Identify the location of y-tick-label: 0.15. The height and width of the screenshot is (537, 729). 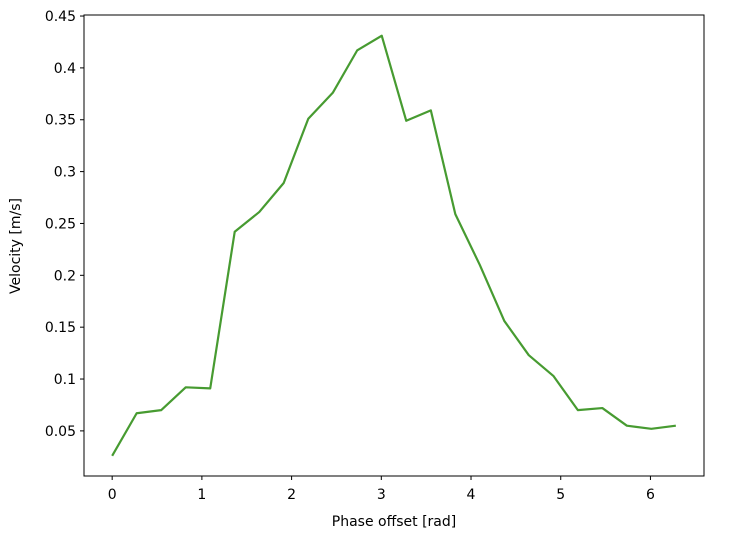
(60, 328).